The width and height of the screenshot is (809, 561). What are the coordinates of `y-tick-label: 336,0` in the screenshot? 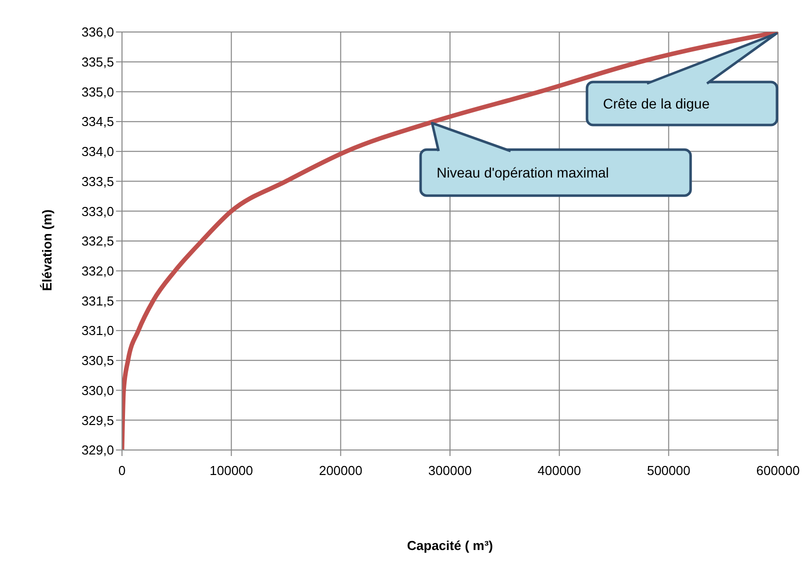 It's located at (97, 32).